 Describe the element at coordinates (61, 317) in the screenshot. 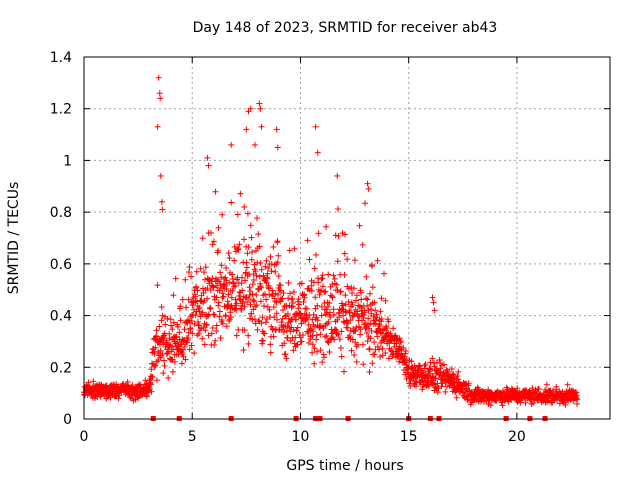

I see `y-tick-label: 0.4` at that location.